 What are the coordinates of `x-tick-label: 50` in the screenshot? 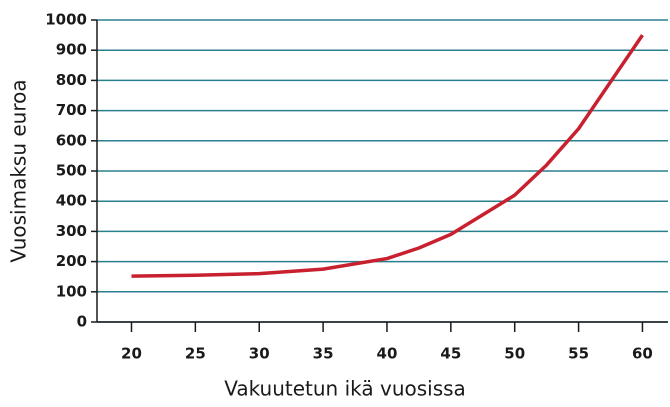 It's located at (514, 354).